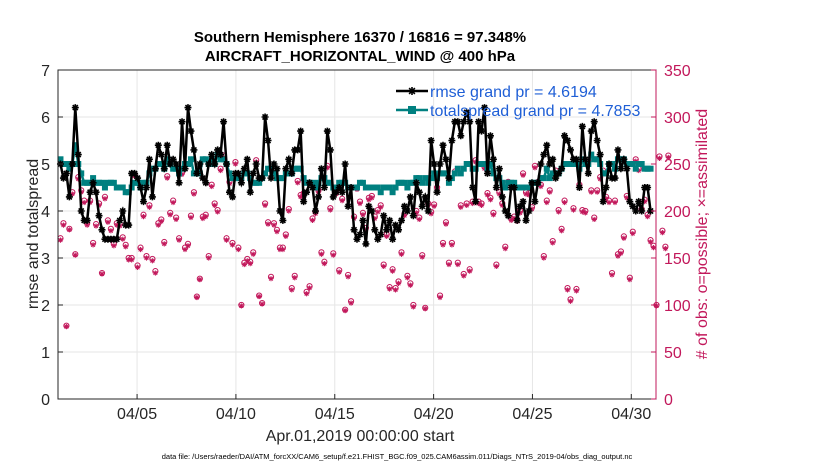 Image resolution: width=830 pixels, height=470 pixels. What do you see at coordinates (335, 414) in the screenshot?
I see `x-tick-label: 04/15` at bounding box center [335, 414].